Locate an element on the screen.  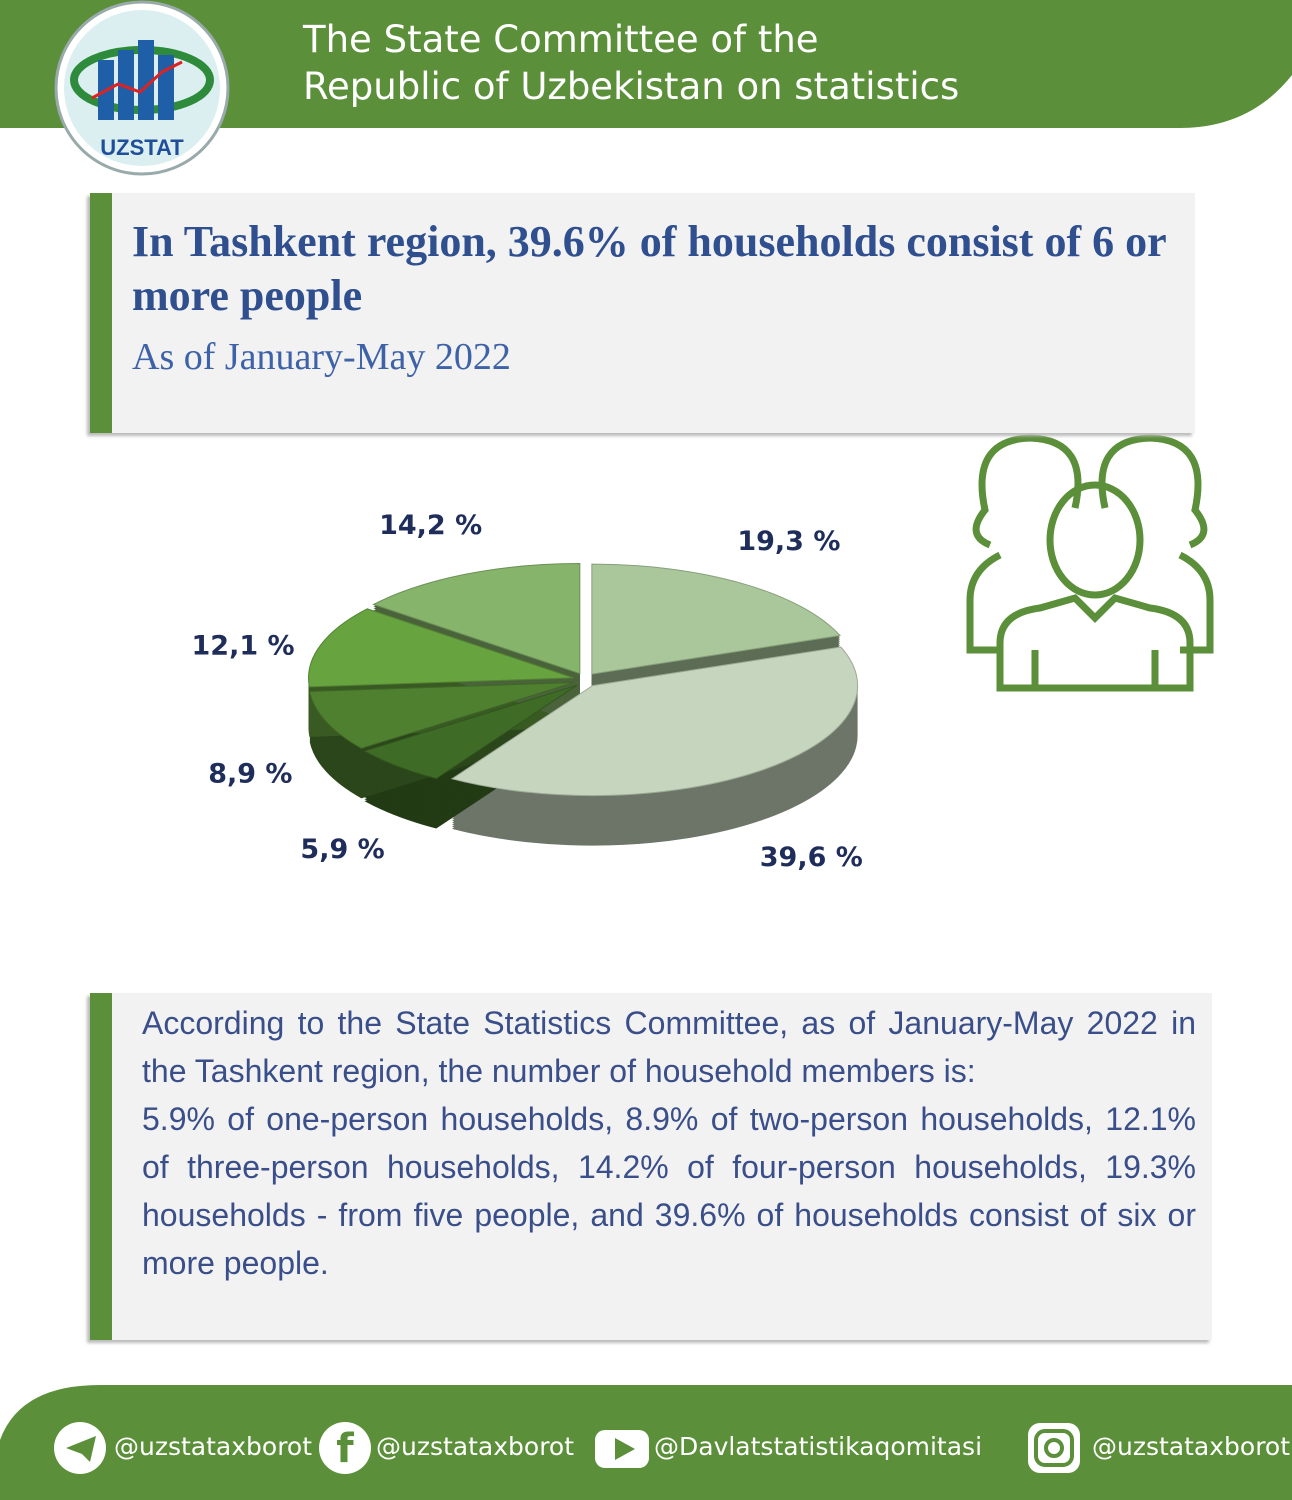
data-label: 19,3 % is located at coordinates (788, 541).